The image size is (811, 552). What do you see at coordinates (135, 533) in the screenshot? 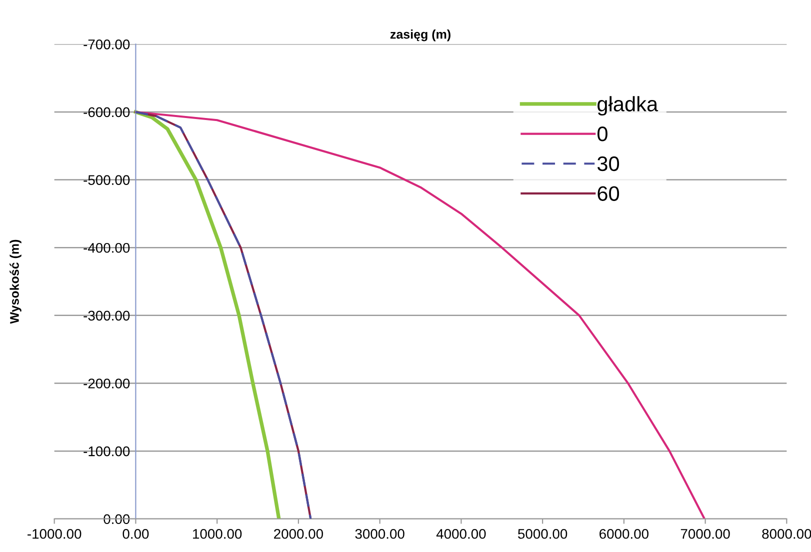
I see `x-tick-label: 0.00` at bounding box center [135, 533].